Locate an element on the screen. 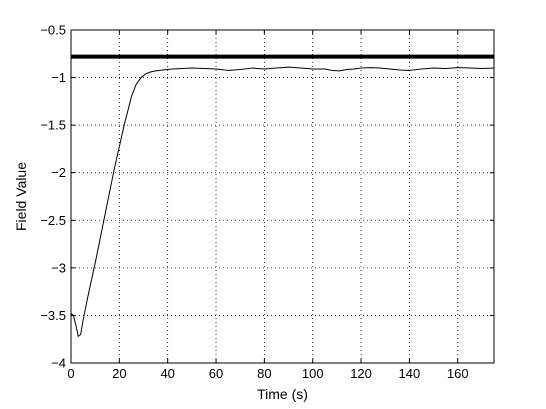  y-tick-label: −3.5 is located at coordinates (53, 315).